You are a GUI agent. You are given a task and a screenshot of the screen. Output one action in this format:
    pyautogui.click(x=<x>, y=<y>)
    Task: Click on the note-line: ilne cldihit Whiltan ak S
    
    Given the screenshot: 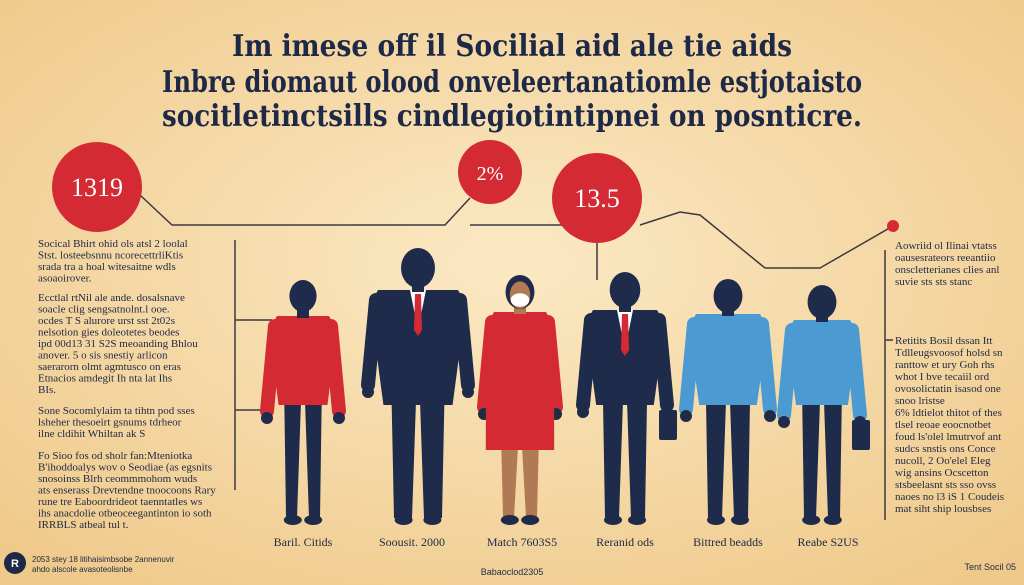 What is the action you would take?
    pyautogui.click(x=91, y=434)
    